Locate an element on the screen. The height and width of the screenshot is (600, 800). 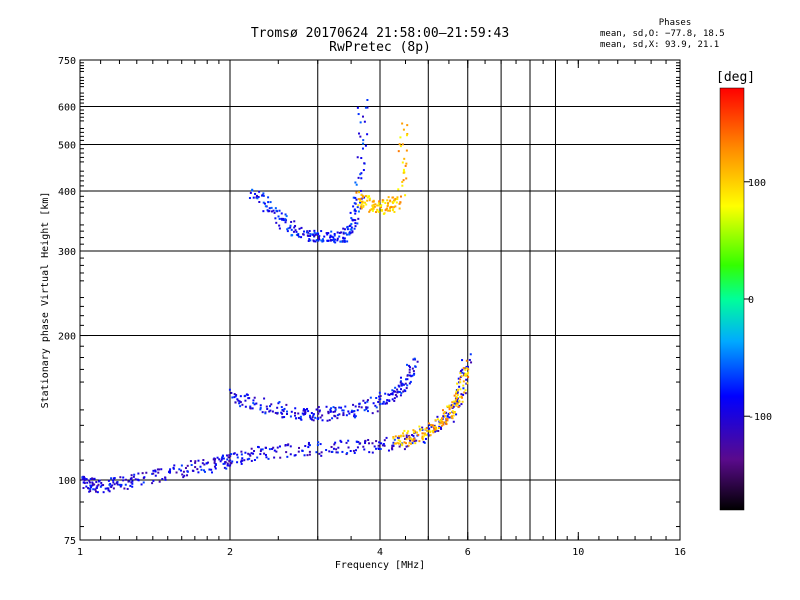
y-tick-label: 400 is located at coordinates (67, 192).